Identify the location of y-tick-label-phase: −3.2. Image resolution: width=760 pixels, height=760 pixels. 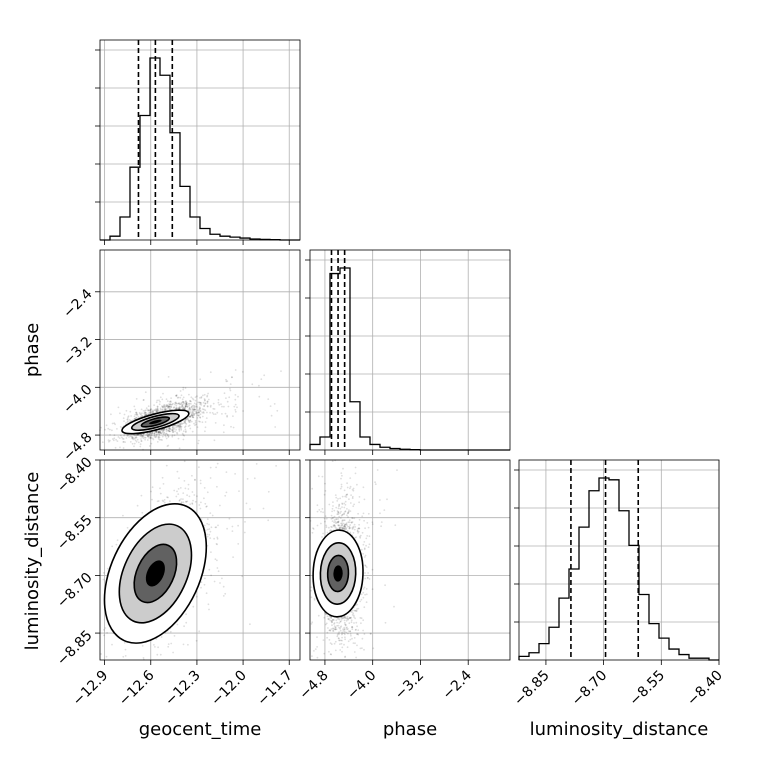
(77, 351).